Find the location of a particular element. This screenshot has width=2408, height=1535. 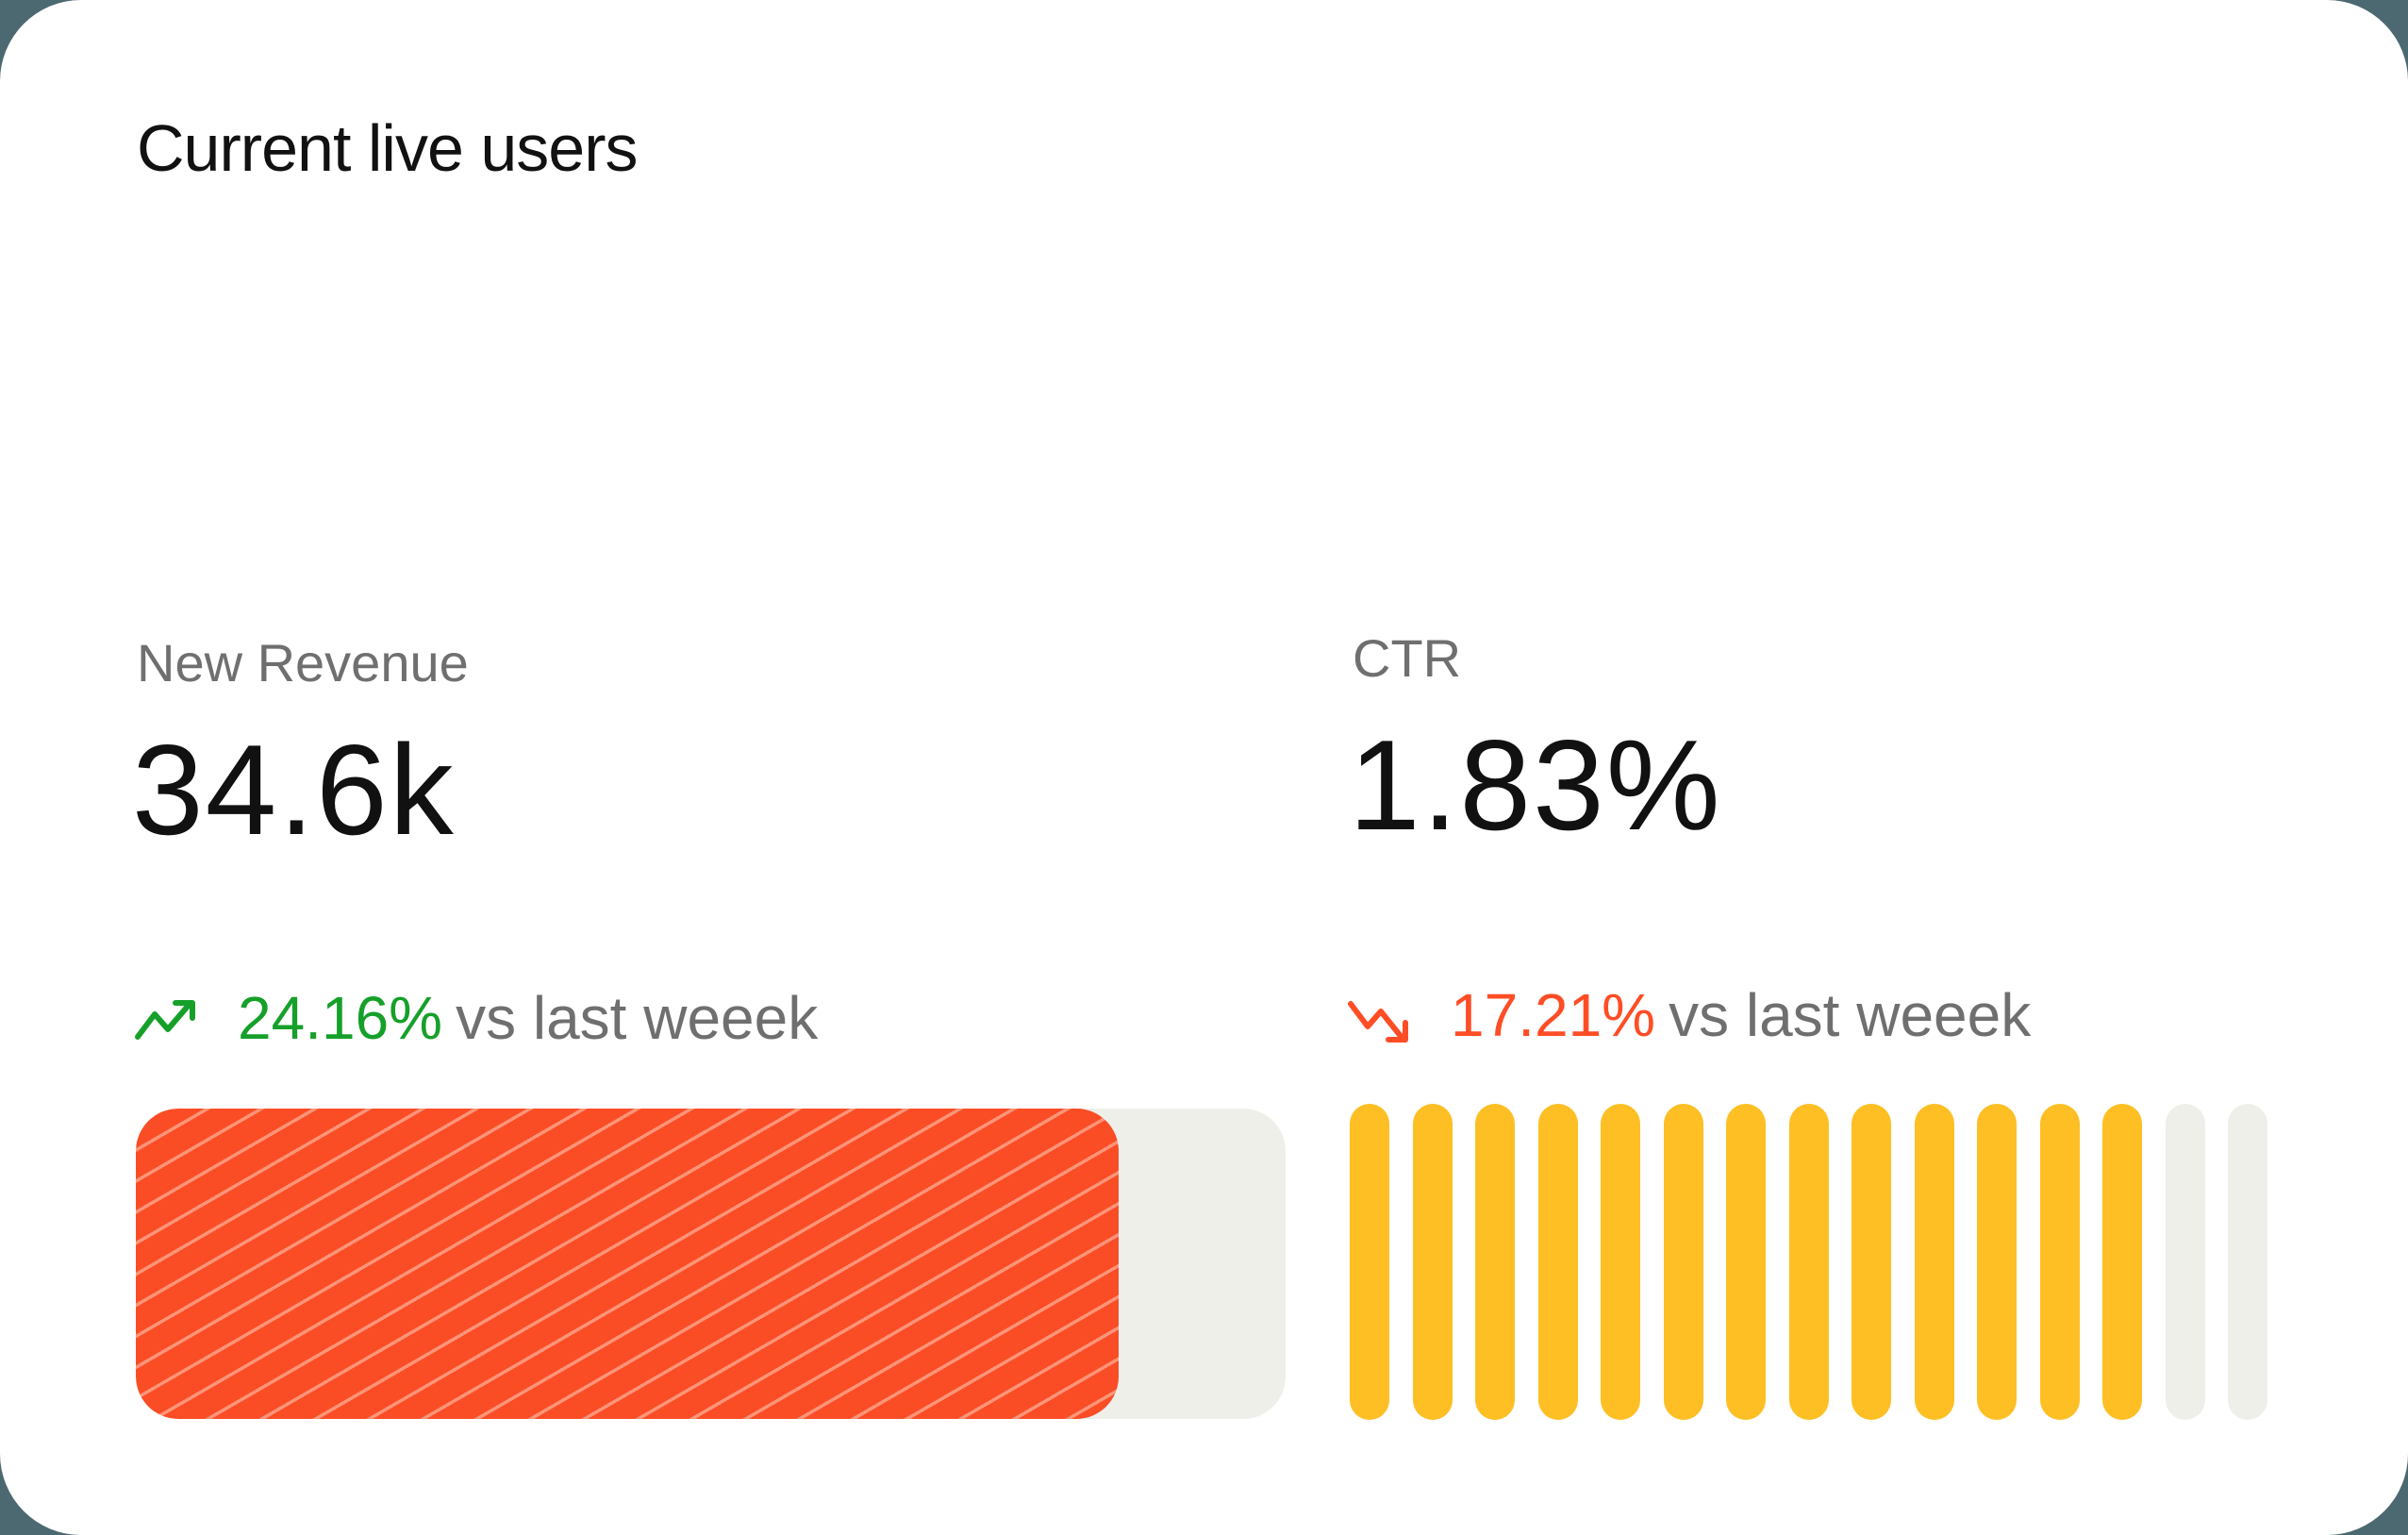

metric-value: 34.6k is located at coordinates (294, 789).